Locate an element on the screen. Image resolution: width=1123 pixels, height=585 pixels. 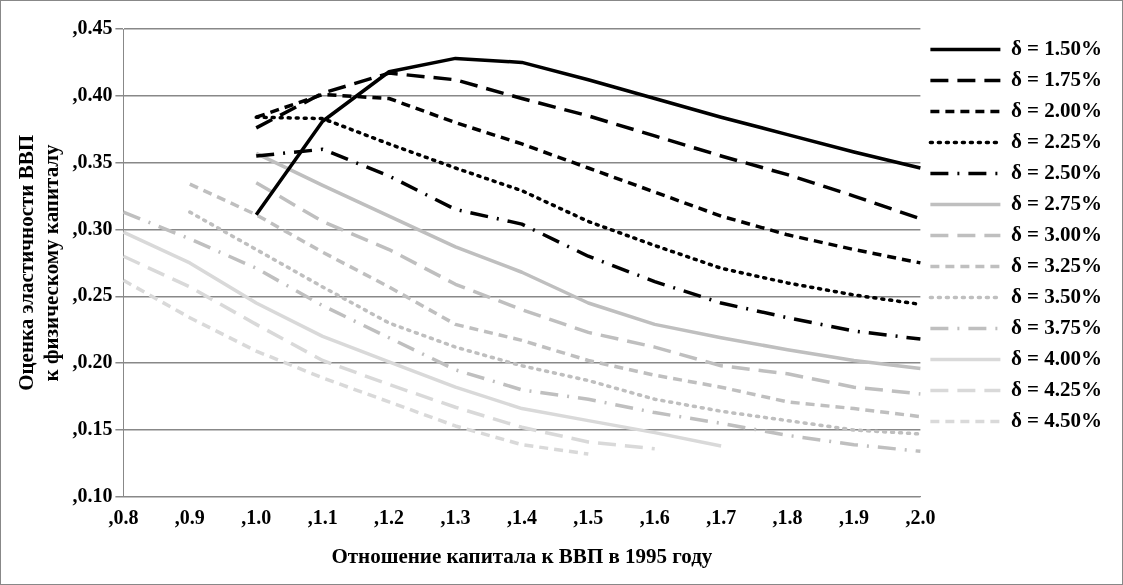
legend-label: δ = 3.75% is located at coordinates (1056, 326).